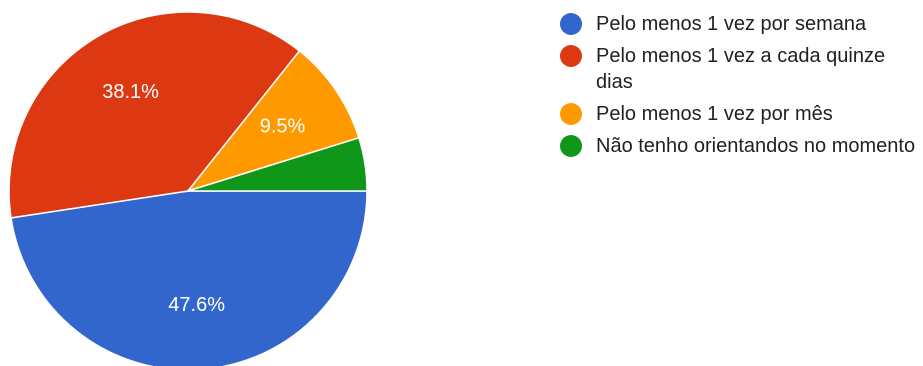 The width and height of the screenshot is (923, 366). I want to click on pie-slice-nao-tenho-orientandos-no-momento, so click(277, 164).